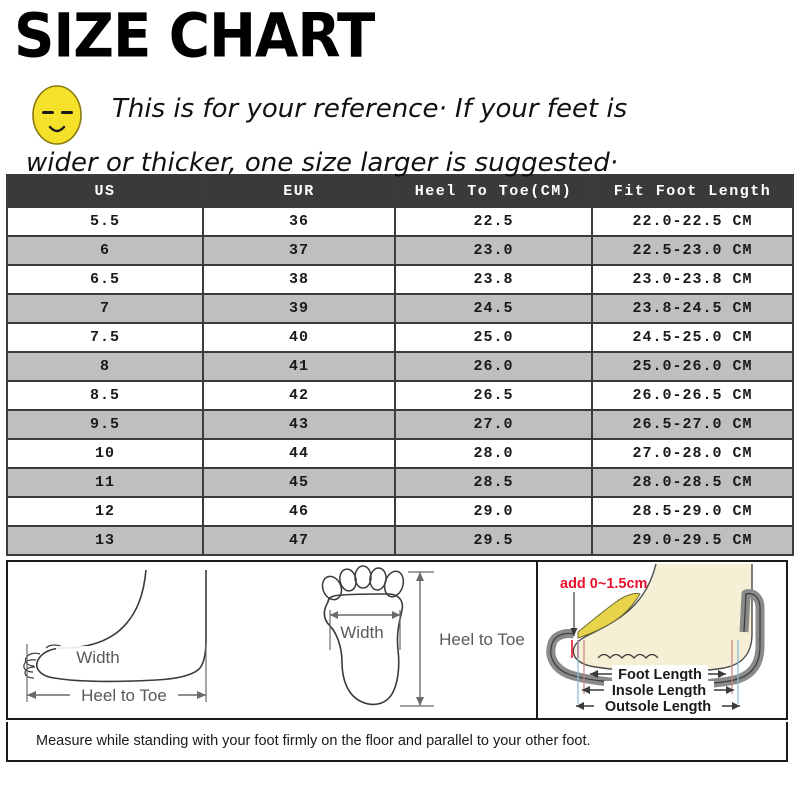 This screenshot has height=806, width=800. I want to click on cell-fit-foot-length: 22.0-22.5 CM, so click(692, 221).